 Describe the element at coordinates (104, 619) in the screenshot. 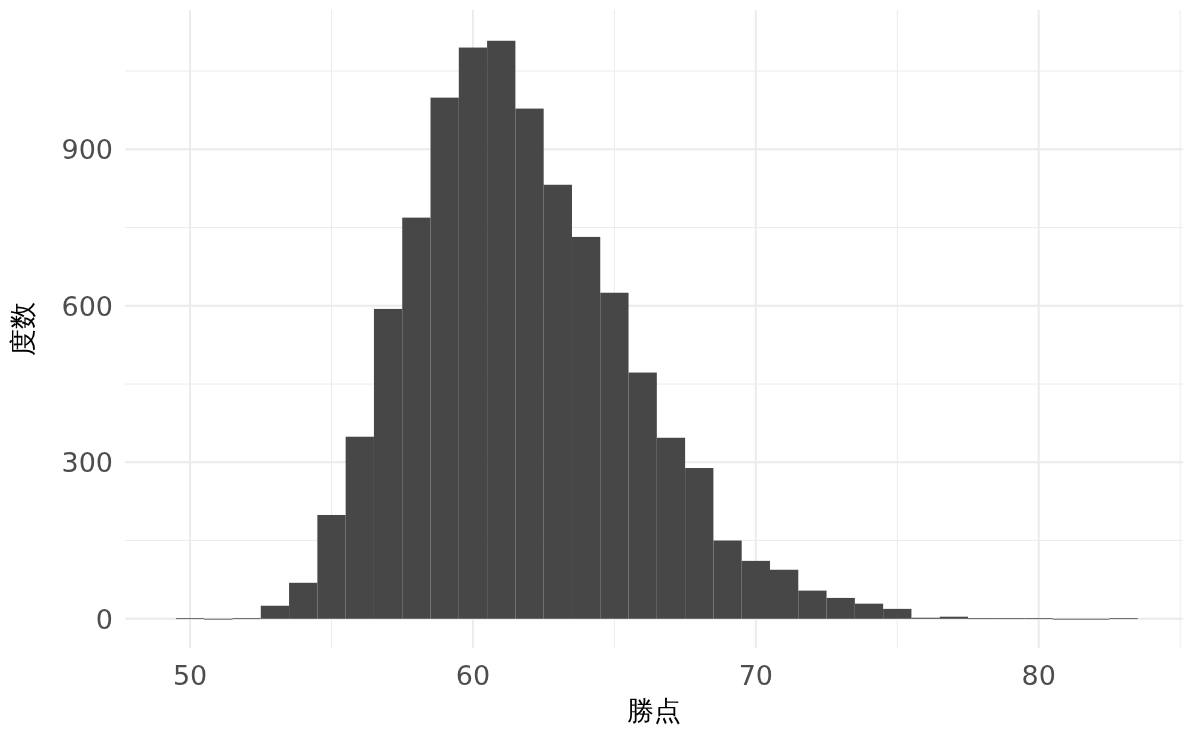

I see `y-tick-label: 0` at that location.